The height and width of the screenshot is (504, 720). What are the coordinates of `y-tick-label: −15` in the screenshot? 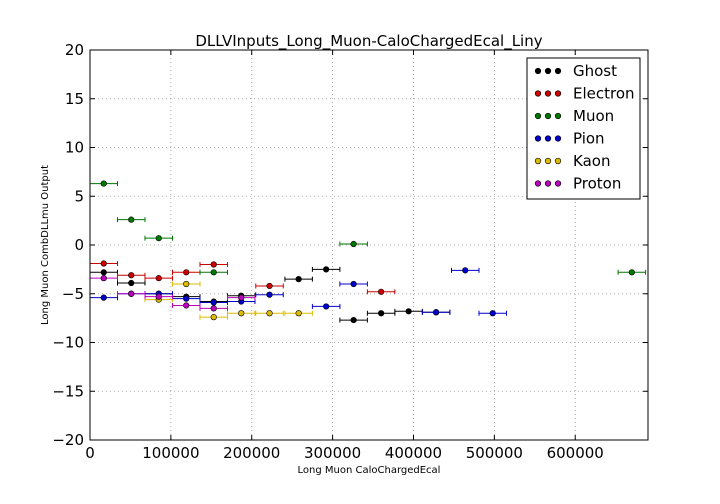 It's located at (68, 391).